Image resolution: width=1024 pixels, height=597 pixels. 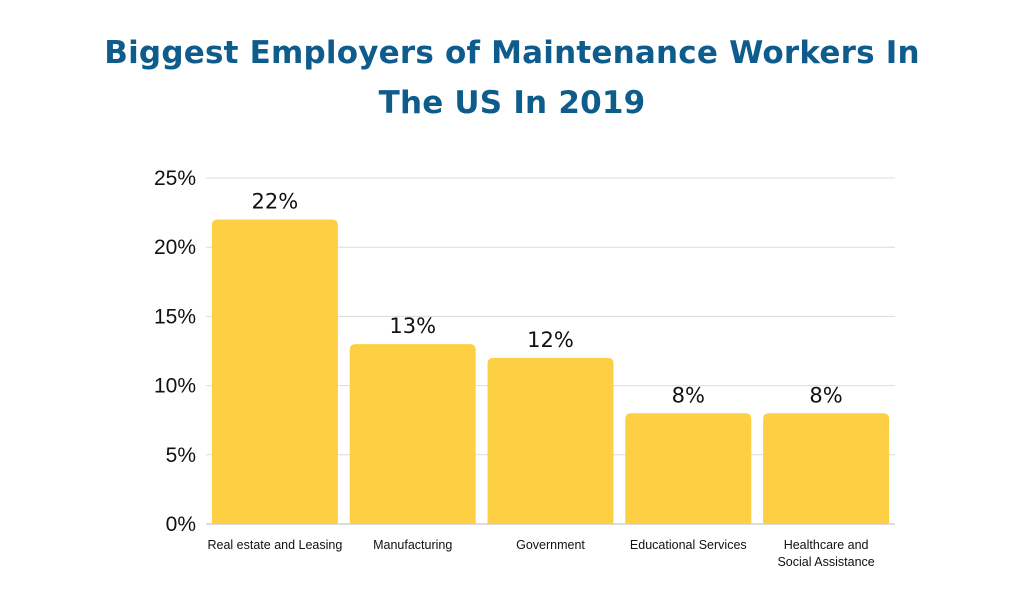 I want to click on y-tick-label: 10%, so click(x=175, y=386).